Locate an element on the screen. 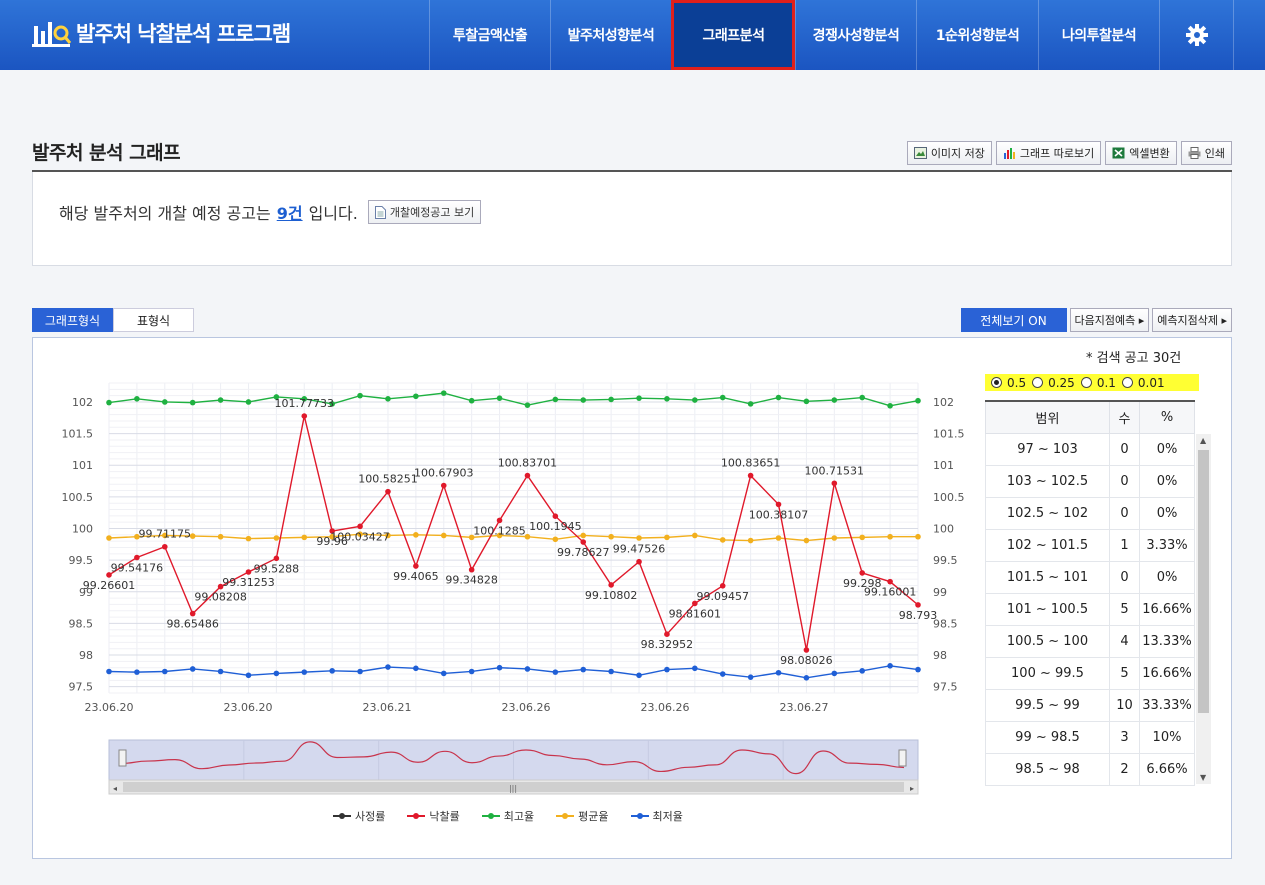 The height and width of the screenshot is (885, 1265). legend-item-assessment: 사정률 is located at coordinates (359, 816).